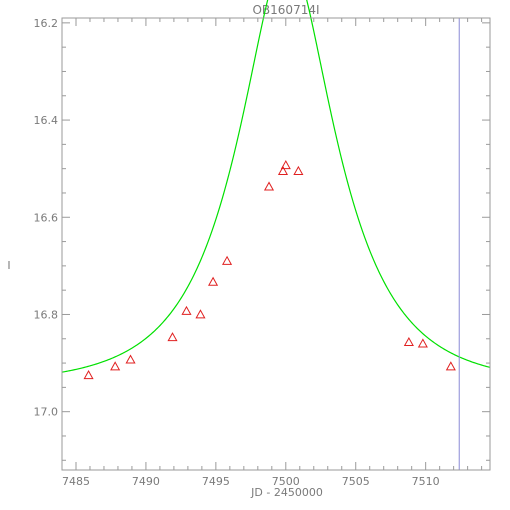 The width and height of the screenshot is (510, 510). Describe the element at coordinates (286, 492) in the screenshot. I see `x-axis-title: JD - 2450000` at that location.